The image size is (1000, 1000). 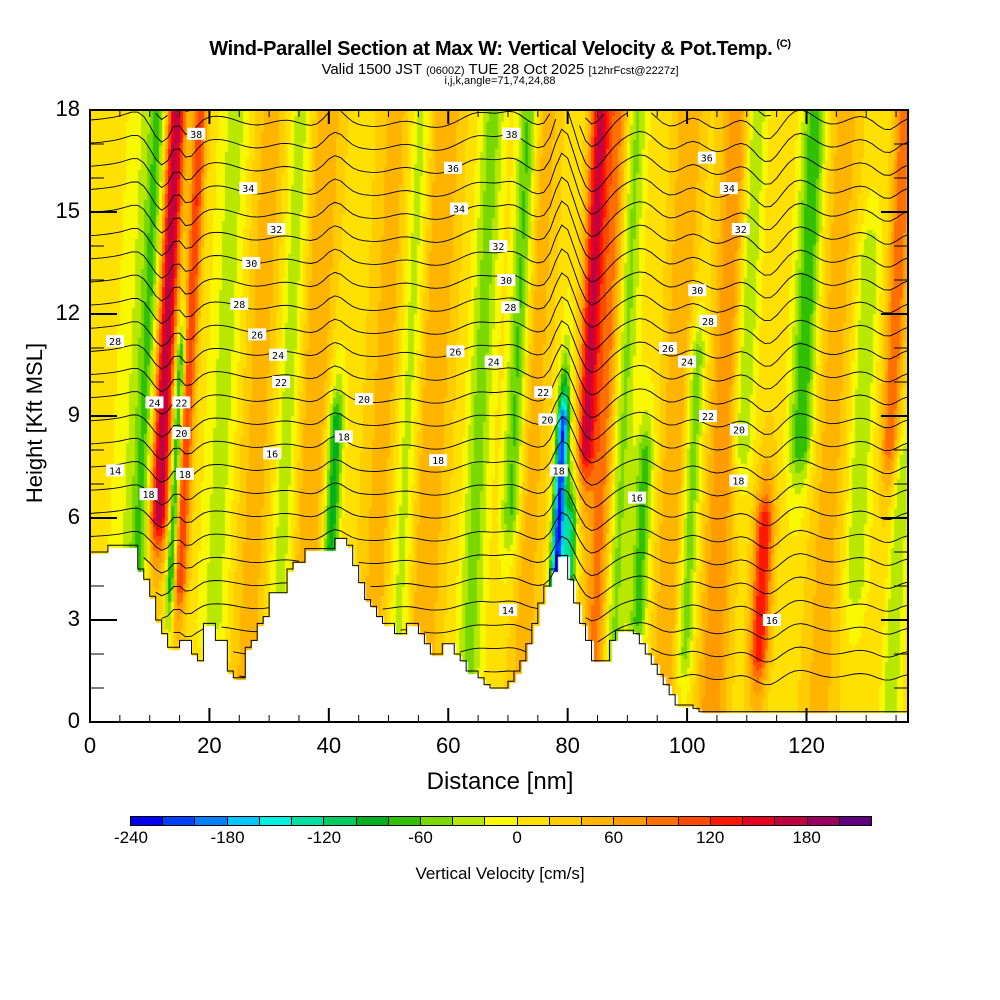 What do you see at coordinates (73, 720) in the screenshot?
I see `y-tick-label: 0` at bounding box center [73, 720].